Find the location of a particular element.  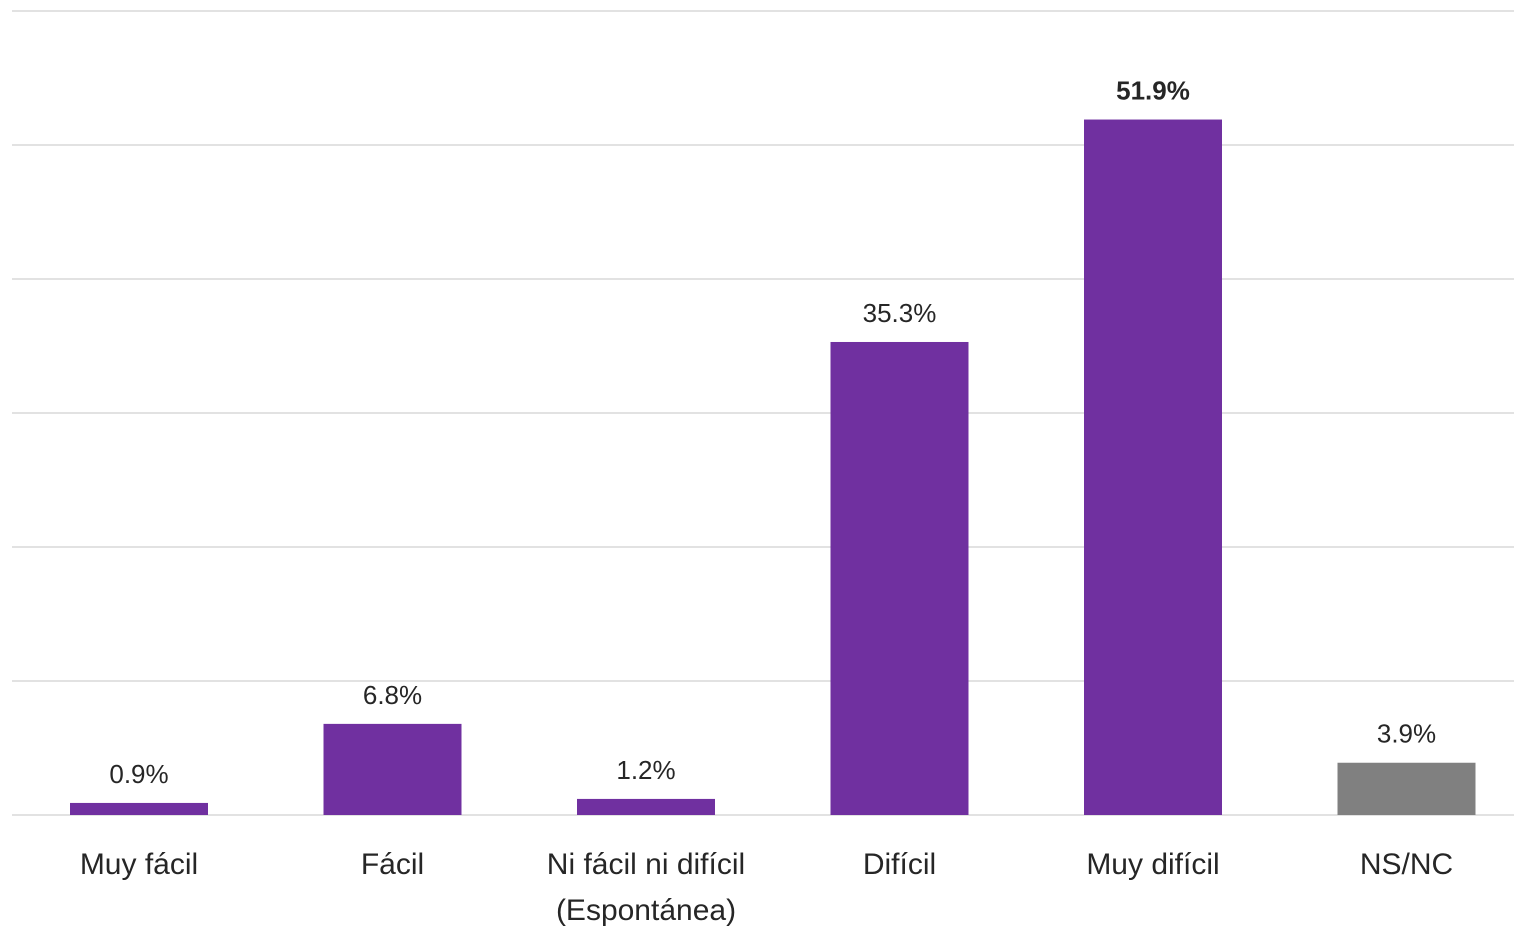

category-label: NS/NC is located at coordinates (1406, 864).